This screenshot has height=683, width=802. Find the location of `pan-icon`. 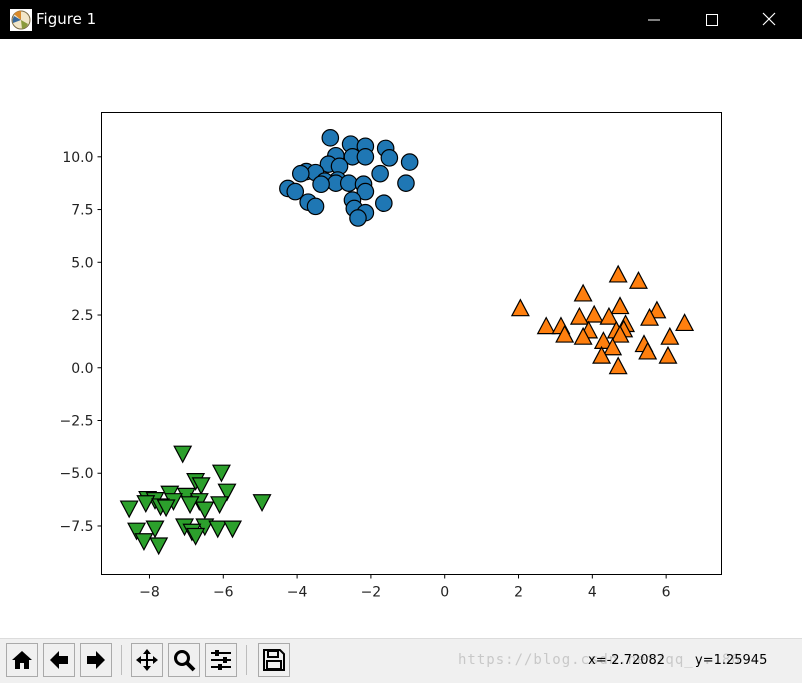

pan-icon is located at coordinates (147, 660).